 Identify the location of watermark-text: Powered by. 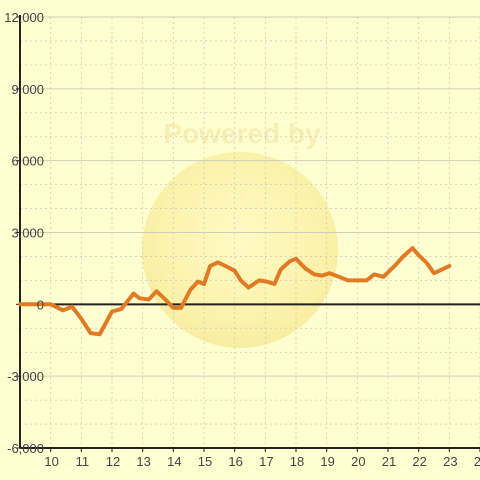
(242, 133).